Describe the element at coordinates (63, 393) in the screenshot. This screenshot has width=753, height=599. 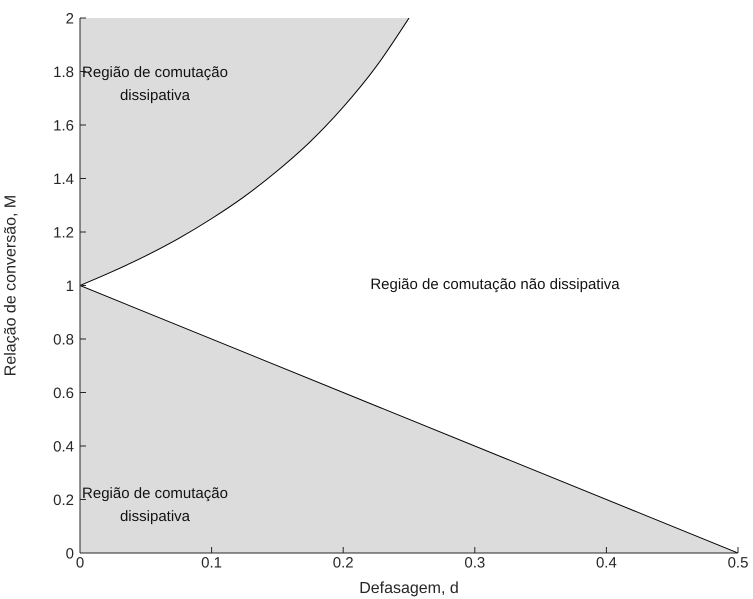
I see `y-tick-label: 0.6` at that location.